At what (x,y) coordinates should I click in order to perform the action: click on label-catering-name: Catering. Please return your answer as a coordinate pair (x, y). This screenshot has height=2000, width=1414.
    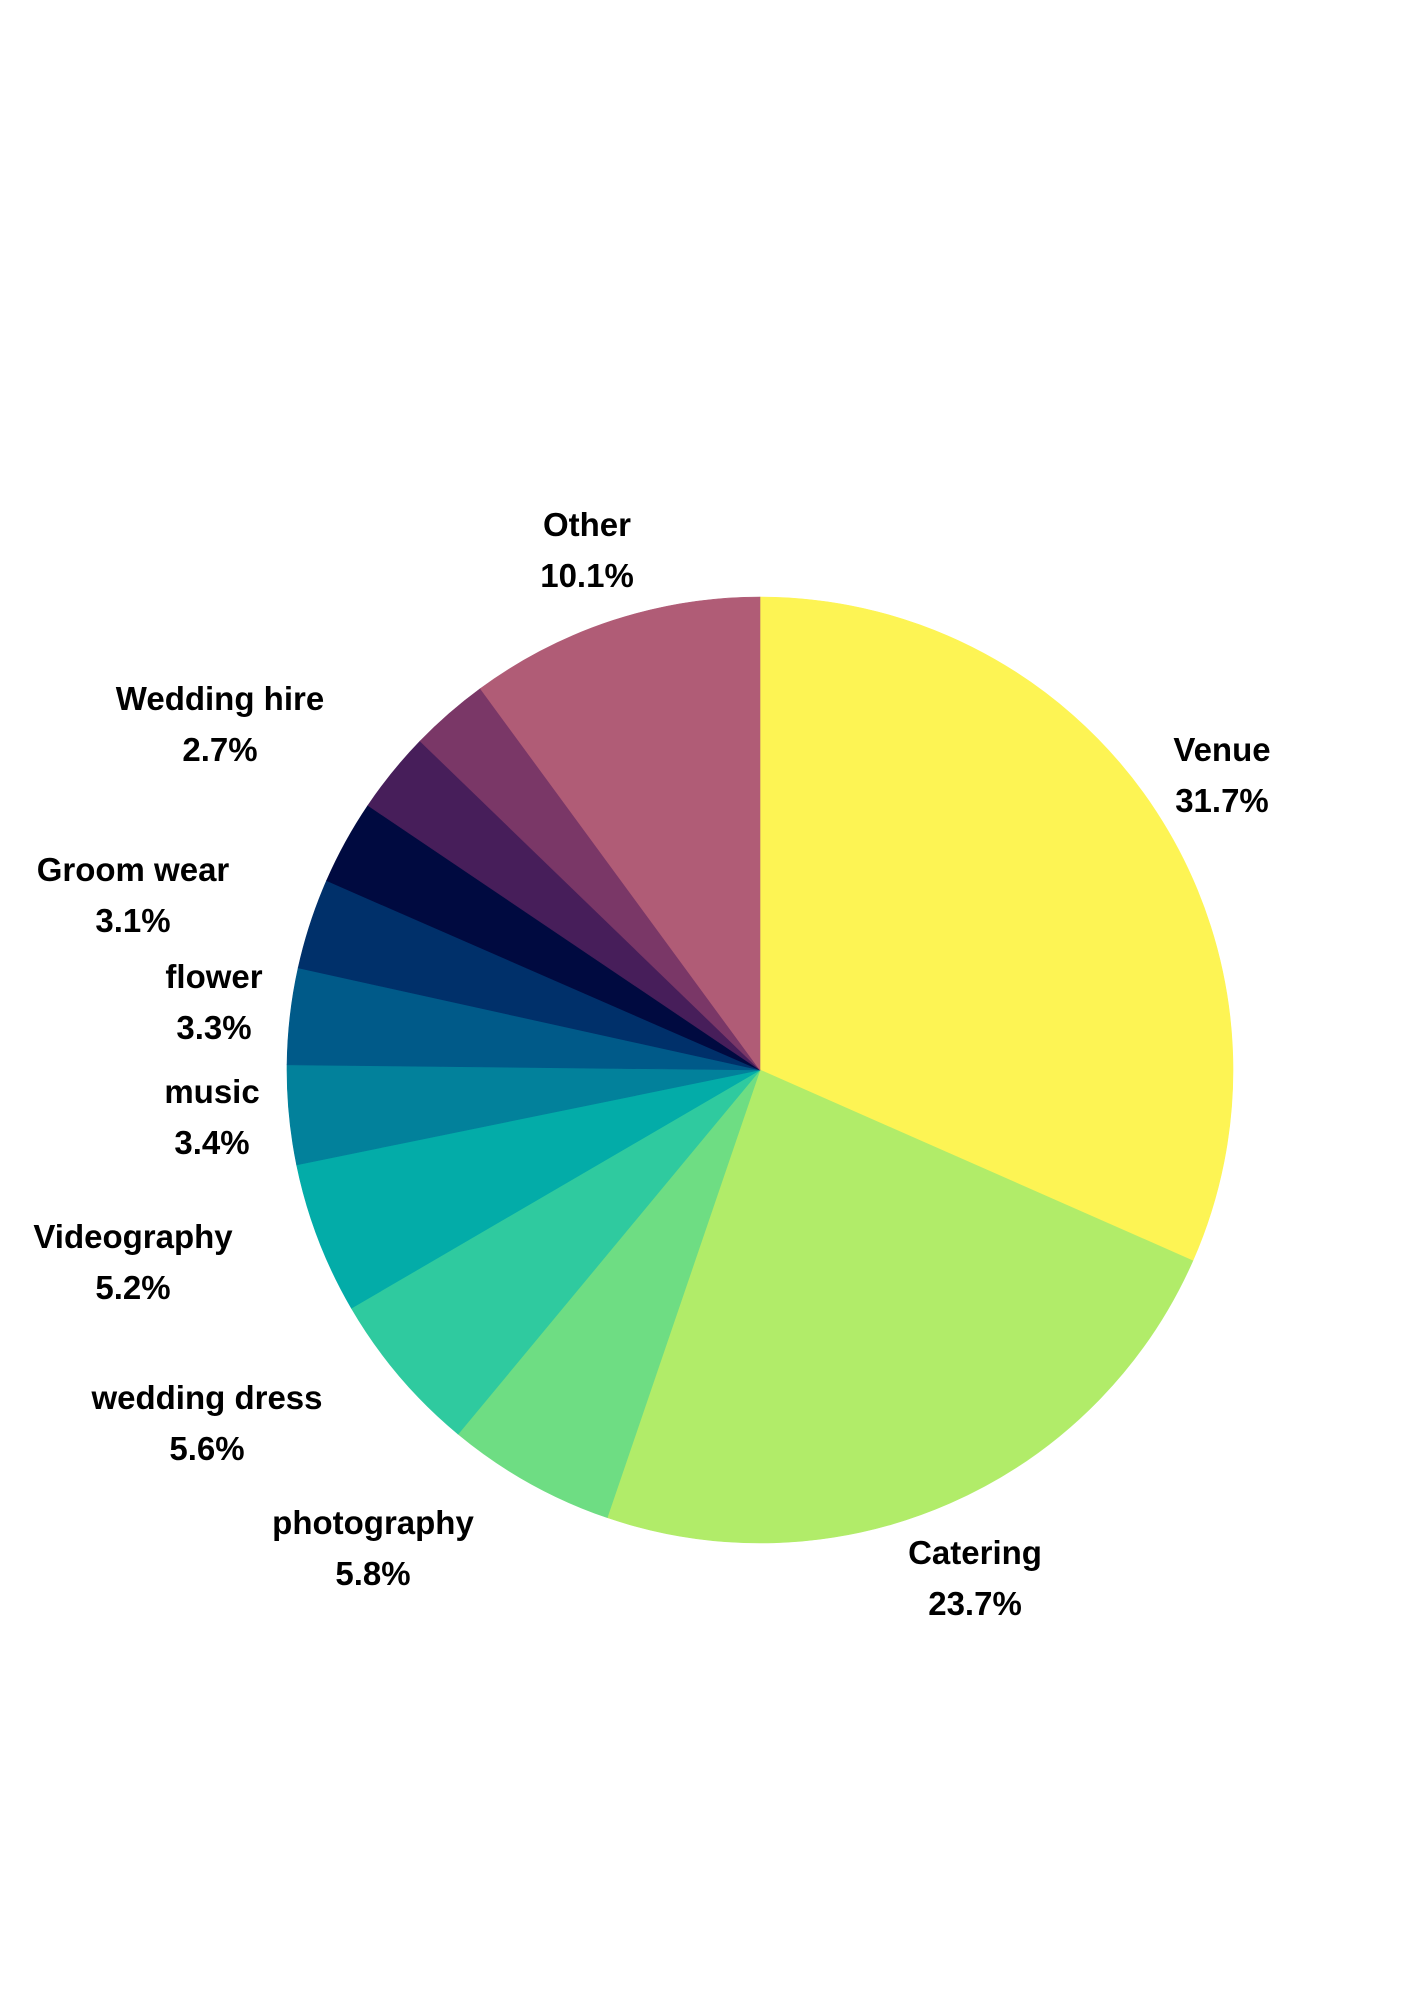
    Looking at the image, I should click on (975, 1552).